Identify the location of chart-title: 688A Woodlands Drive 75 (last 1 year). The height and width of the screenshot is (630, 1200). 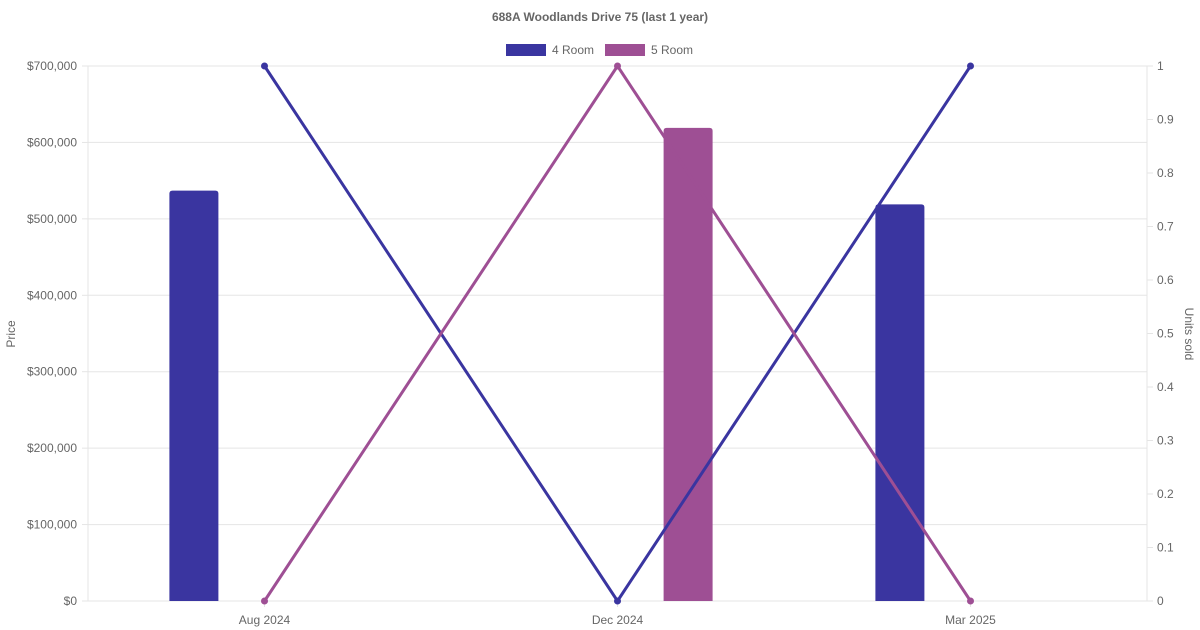
(600, 17).